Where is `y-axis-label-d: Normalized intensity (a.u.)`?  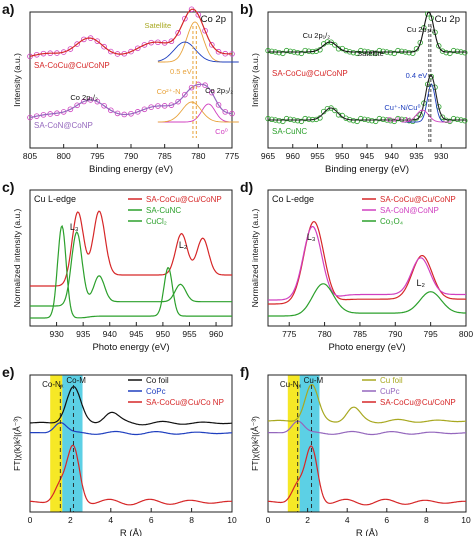 y-axis-label-d: Normalized intensity (a.u.) is located at coordinates (255, 257).